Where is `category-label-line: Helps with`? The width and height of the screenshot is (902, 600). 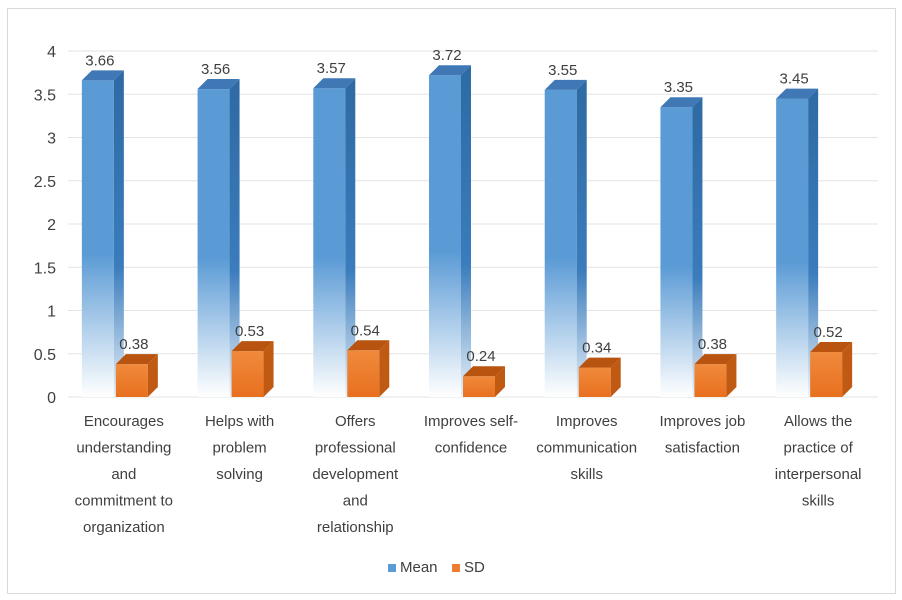
category-label-line: Helps with is located at coordinates (239, 421).